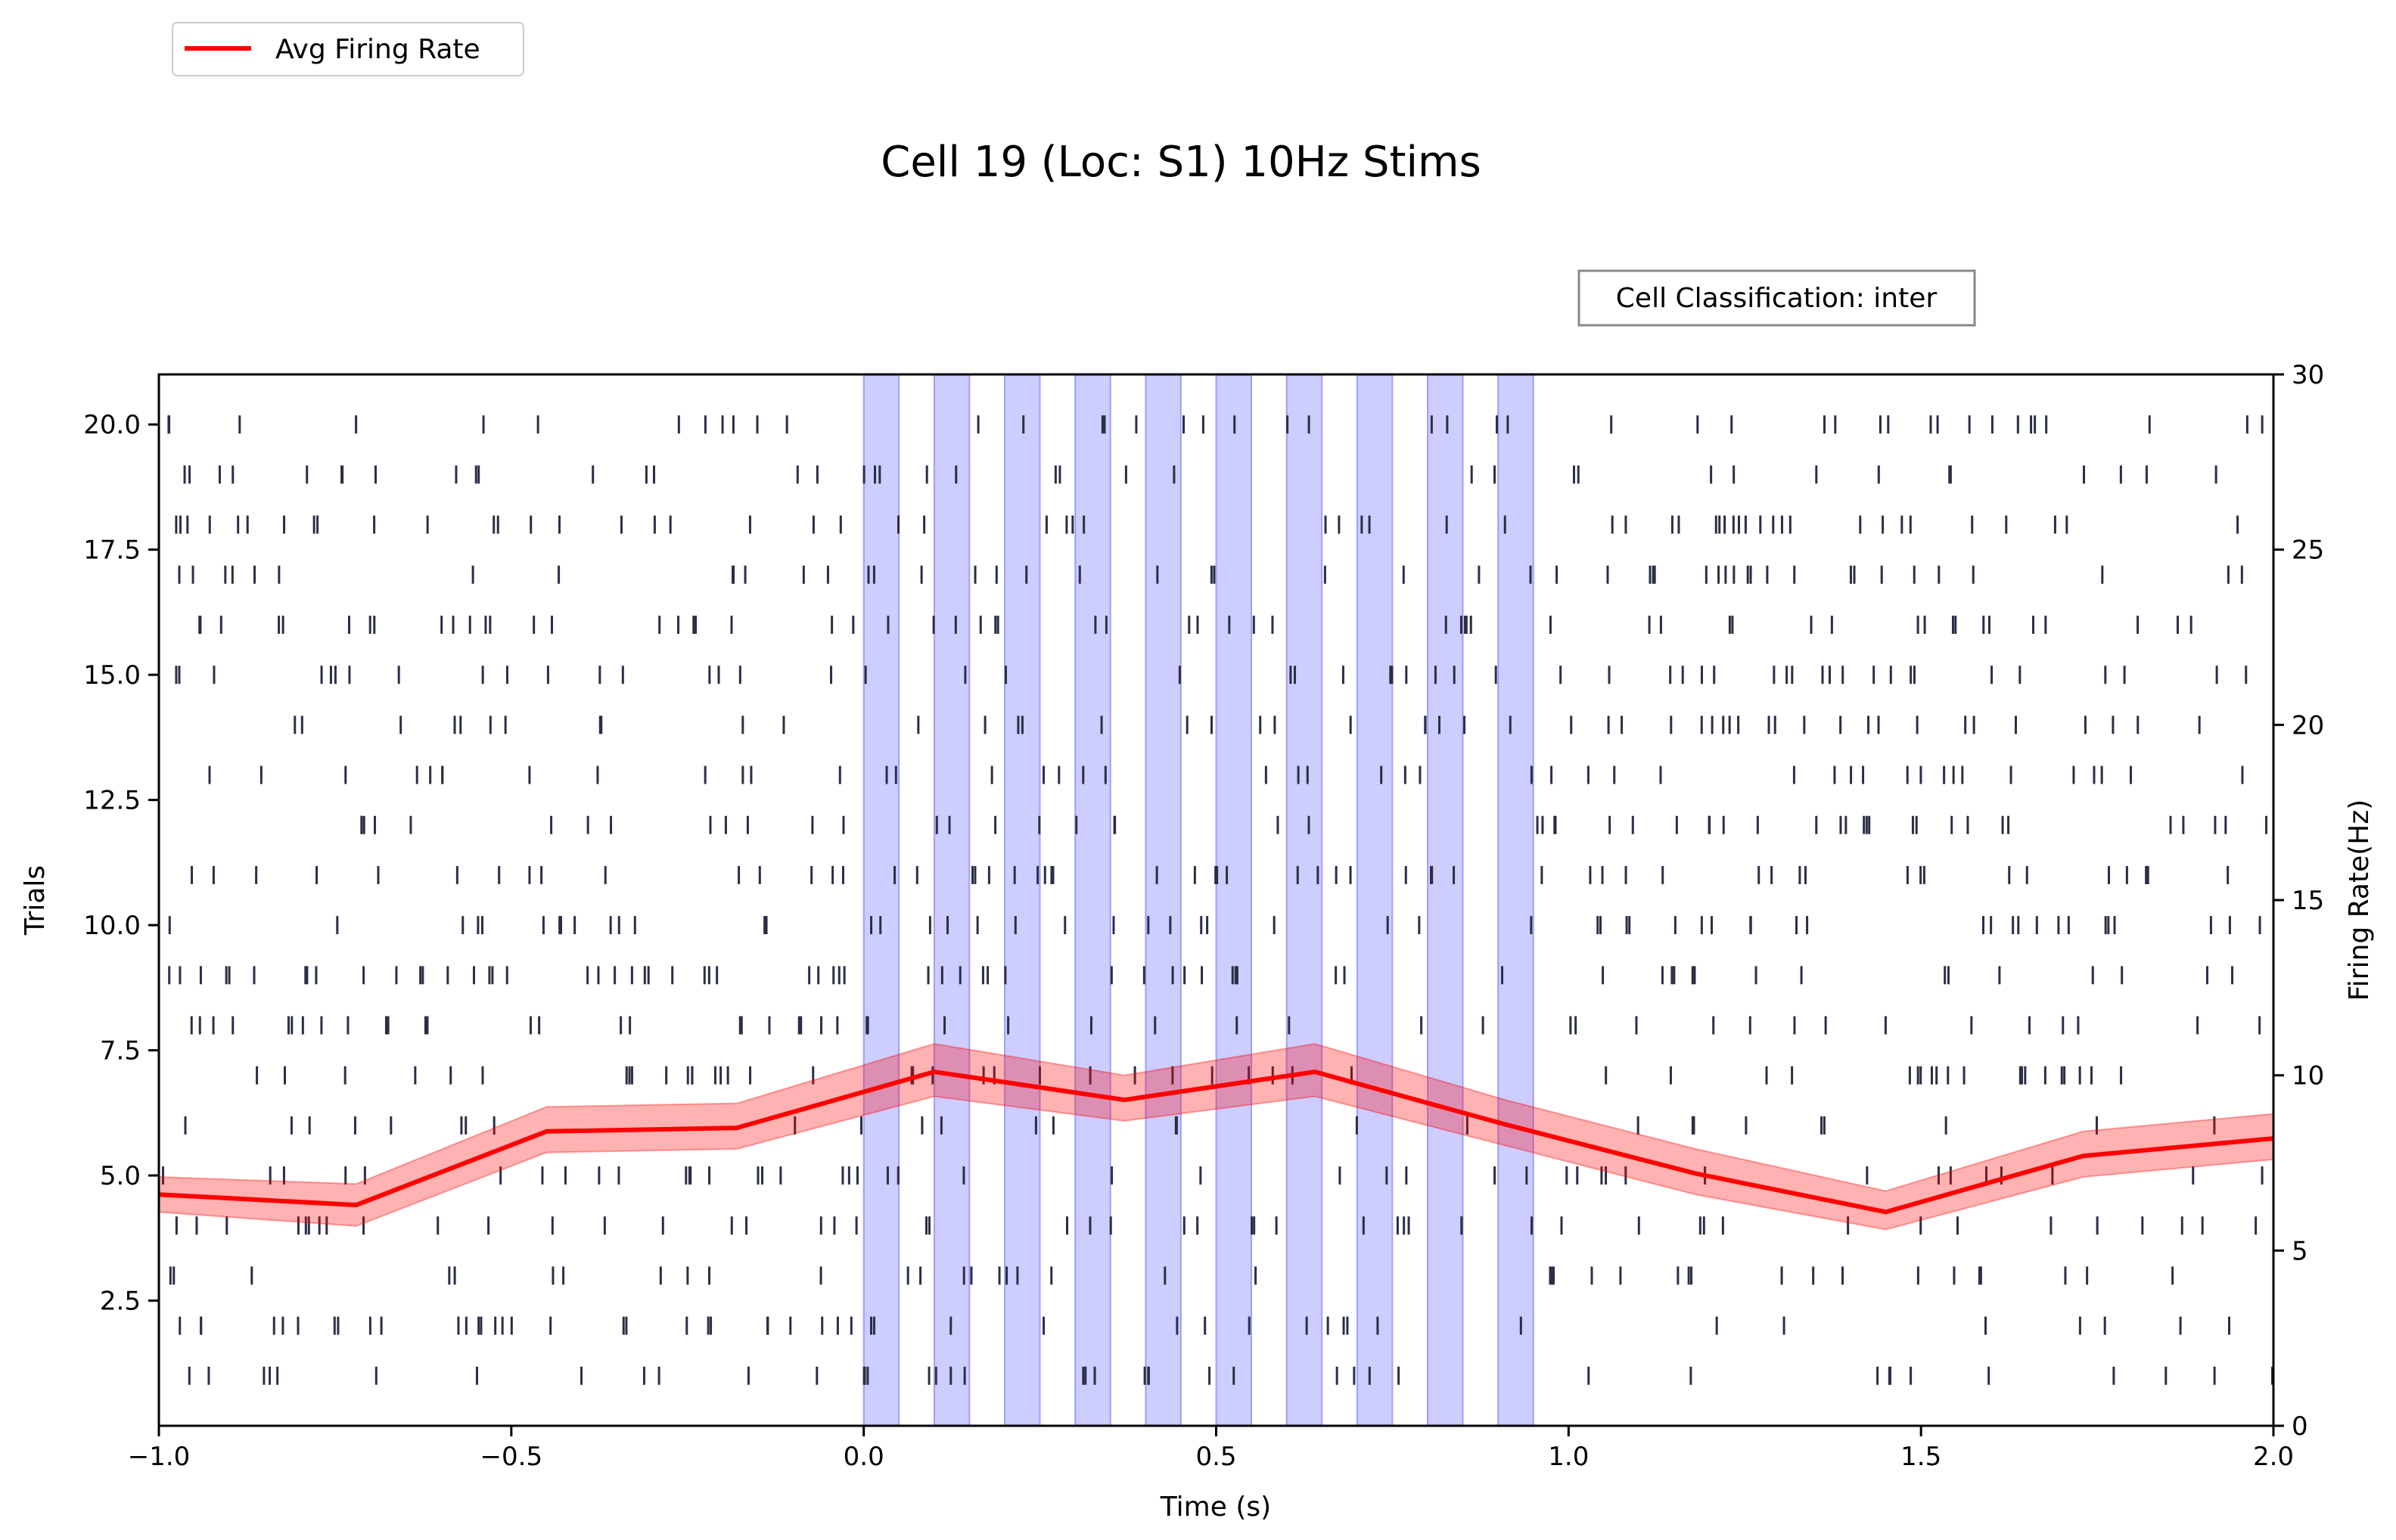  I want to click on legend: Avg Firing Rate, so click(348, 49).